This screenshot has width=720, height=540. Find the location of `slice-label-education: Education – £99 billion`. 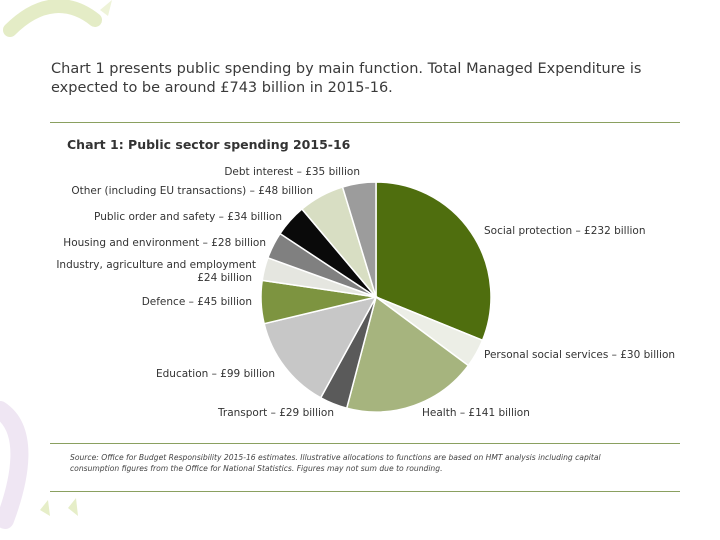

slice-label-education: Education – £99 billion is located at coordinates (215, 374).